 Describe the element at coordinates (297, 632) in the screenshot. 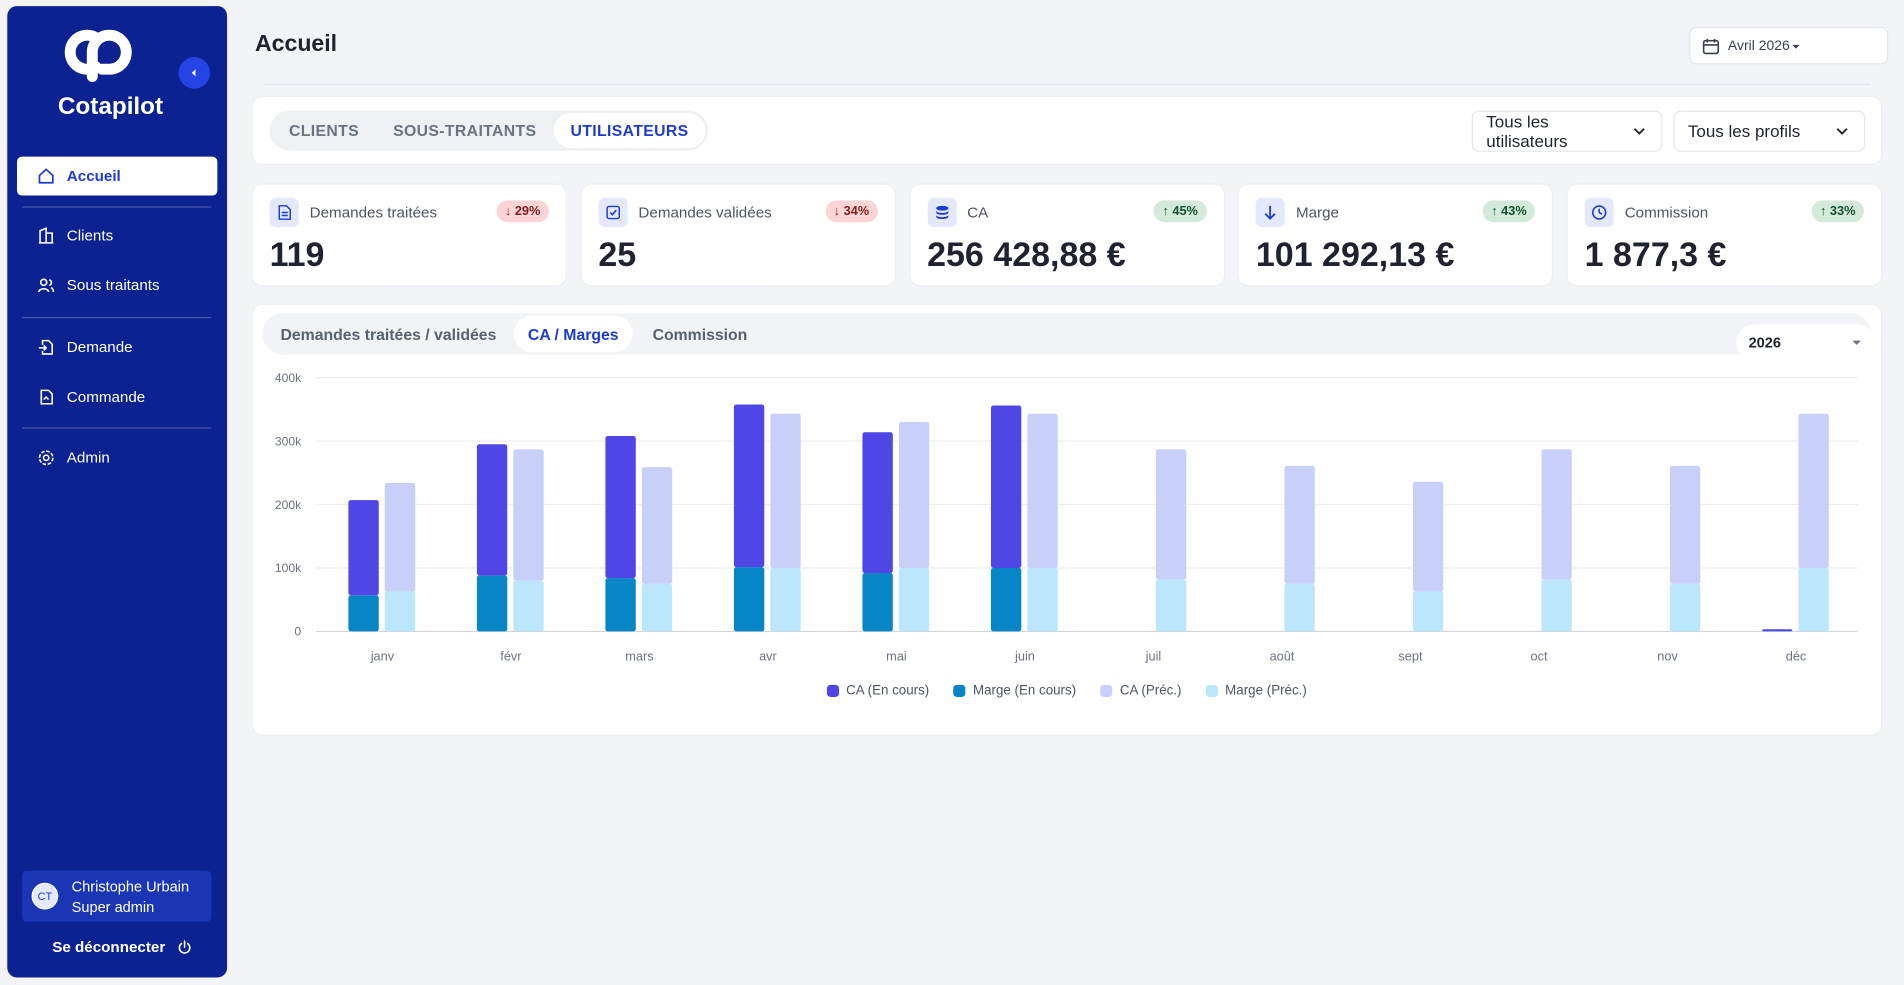

I see `y-tick-label: 0` at that location.